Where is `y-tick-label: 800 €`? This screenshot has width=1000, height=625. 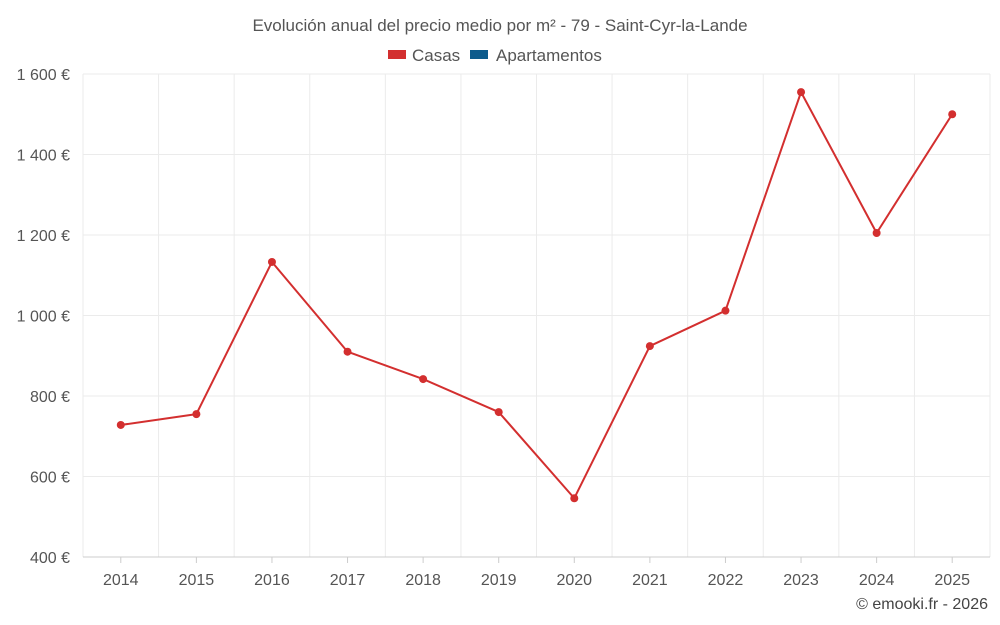 y-tick-label: 800 € is located at coordinates (50, 397).